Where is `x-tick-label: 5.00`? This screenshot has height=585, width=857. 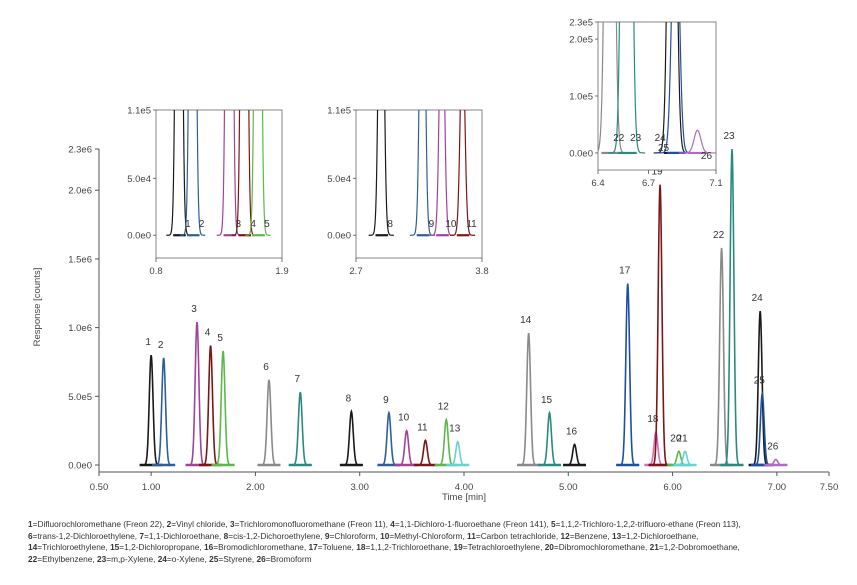 x-tick-label: 5.00 is located at coordinates (568, 487).